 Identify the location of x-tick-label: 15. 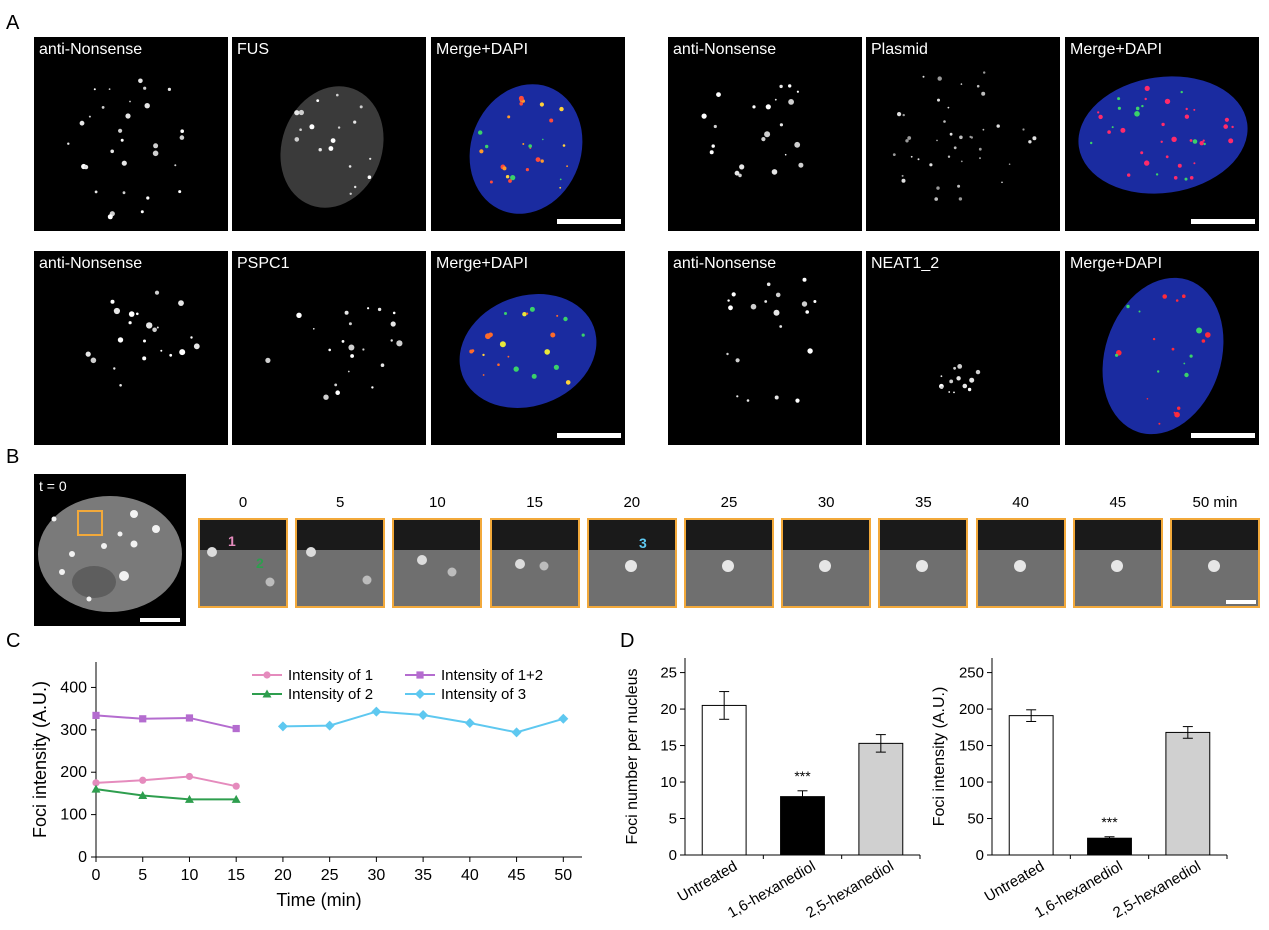
(236, 875).